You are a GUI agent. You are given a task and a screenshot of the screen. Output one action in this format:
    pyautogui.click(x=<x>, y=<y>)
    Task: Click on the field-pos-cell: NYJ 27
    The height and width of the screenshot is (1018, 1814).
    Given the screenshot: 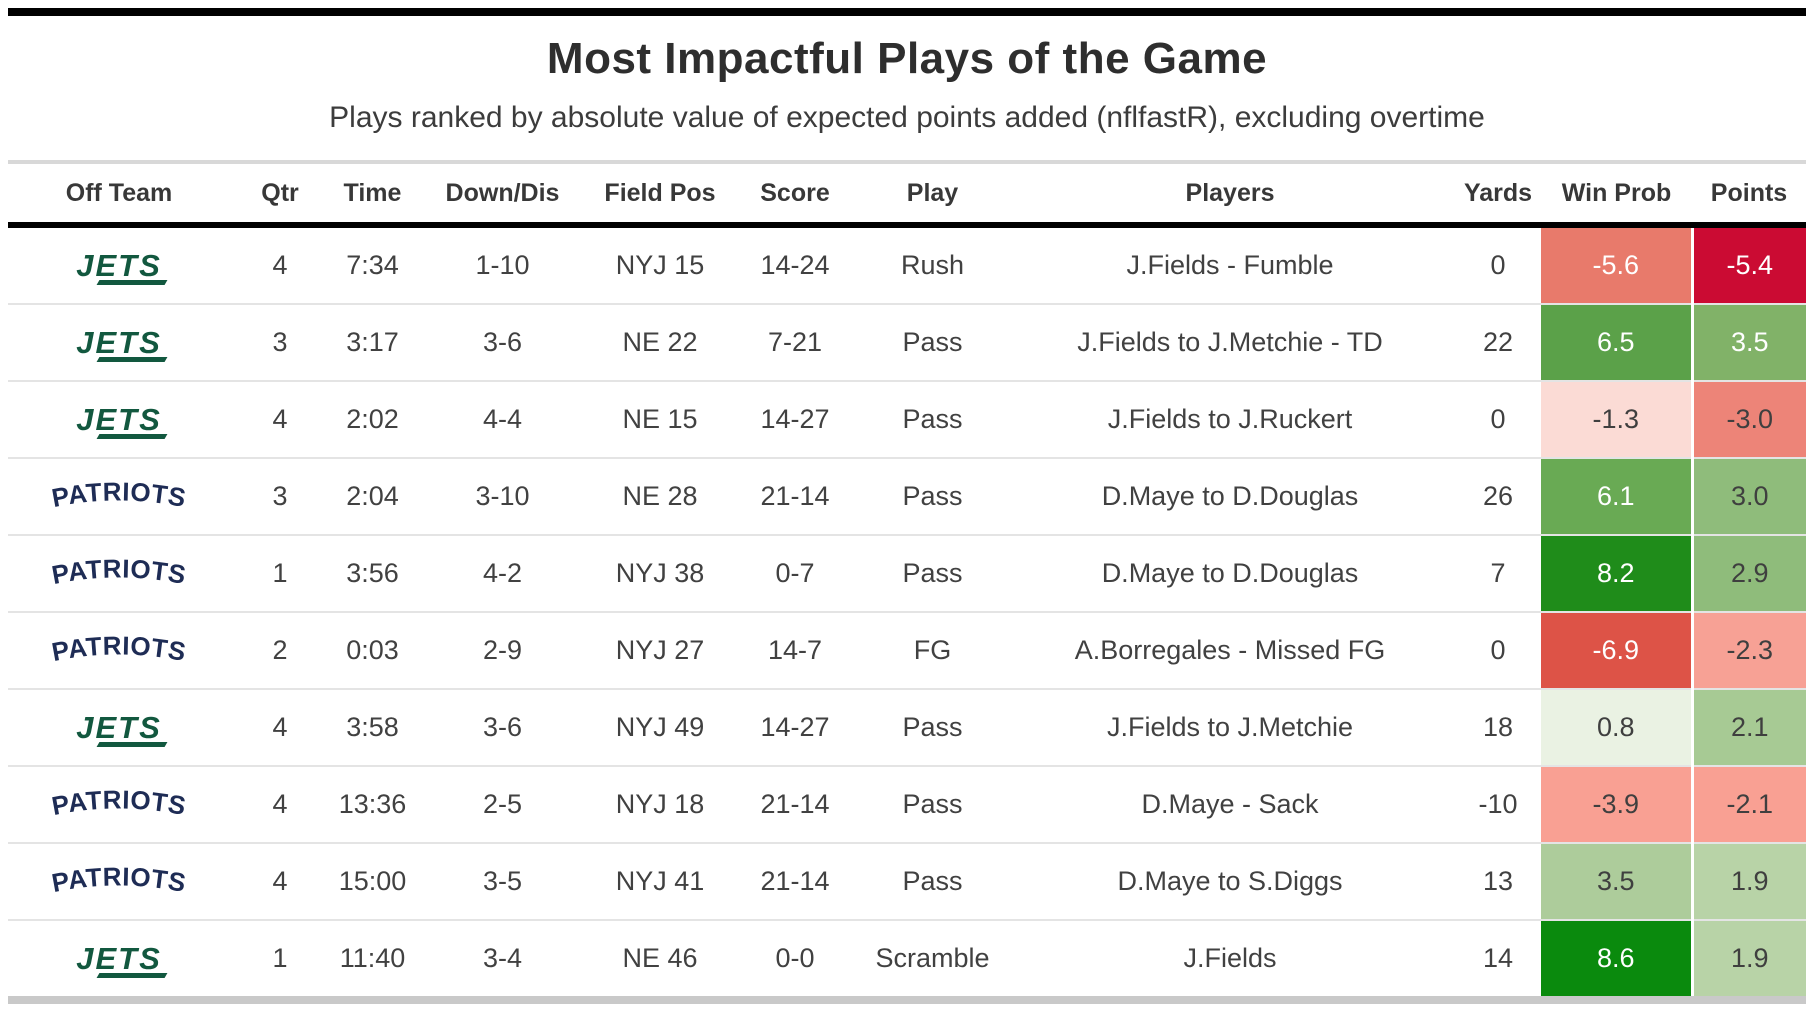 What is the action you would take?
    pyautogui.click(x=660, y=650)
    